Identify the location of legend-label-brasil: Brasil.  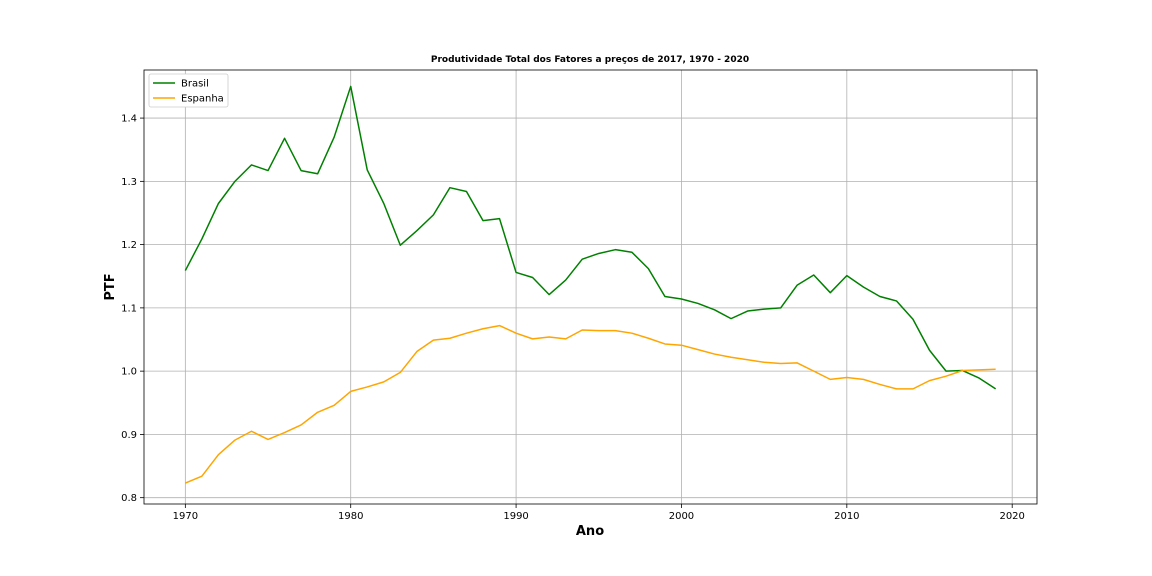
(195, 84).